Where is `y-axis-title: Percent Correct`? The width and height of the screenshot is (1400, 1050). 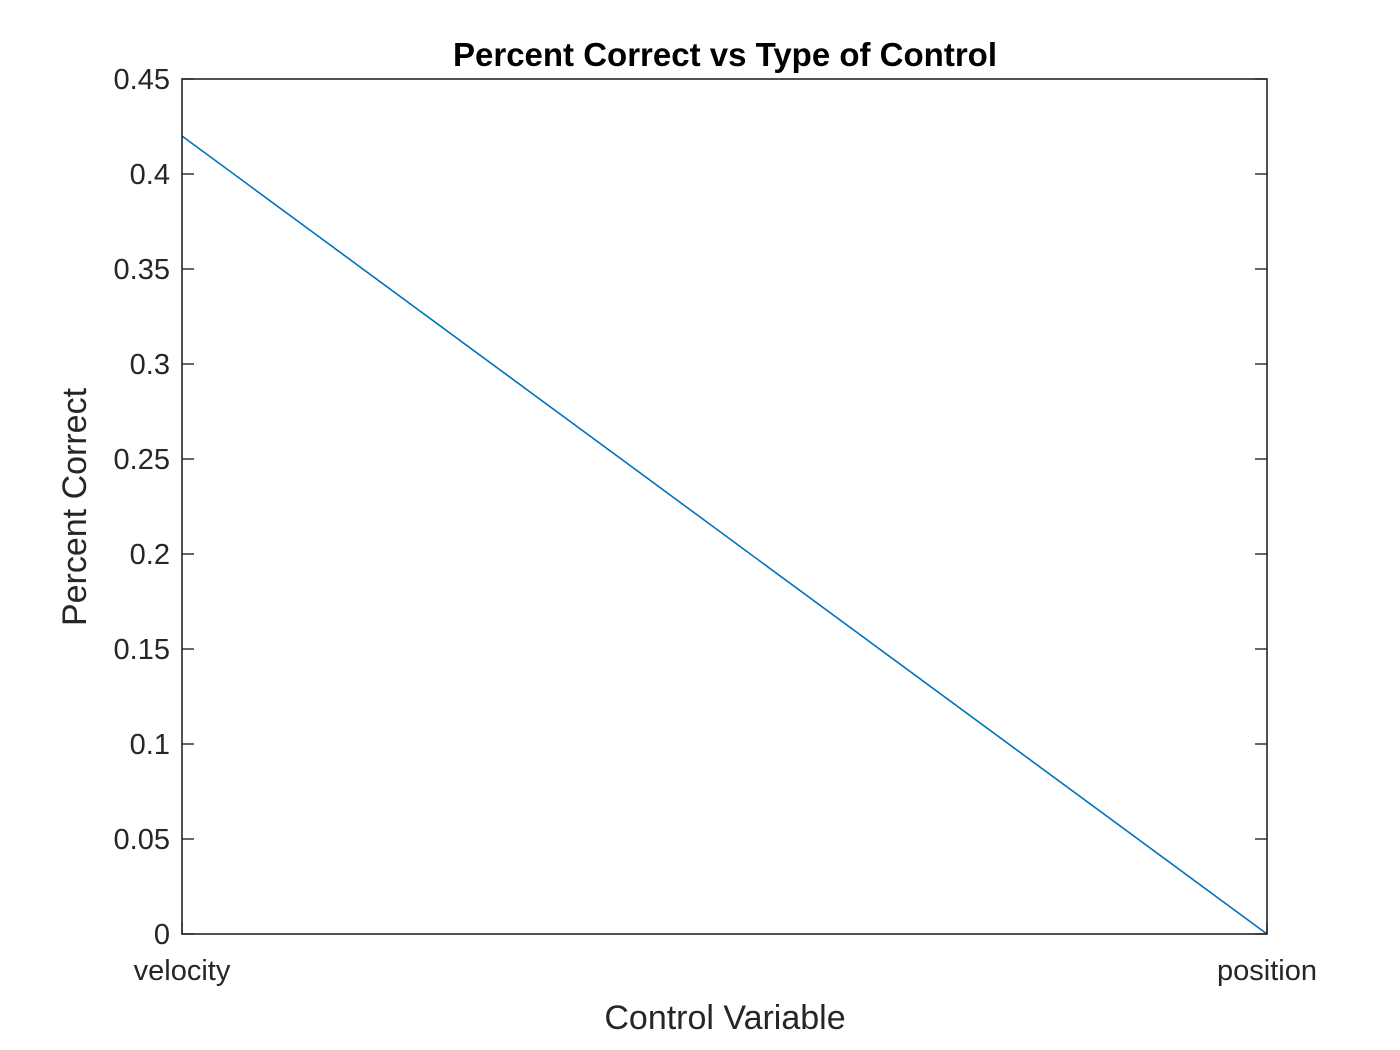
y-axis-title: Percent Correct is located at coordinates (75, 506).